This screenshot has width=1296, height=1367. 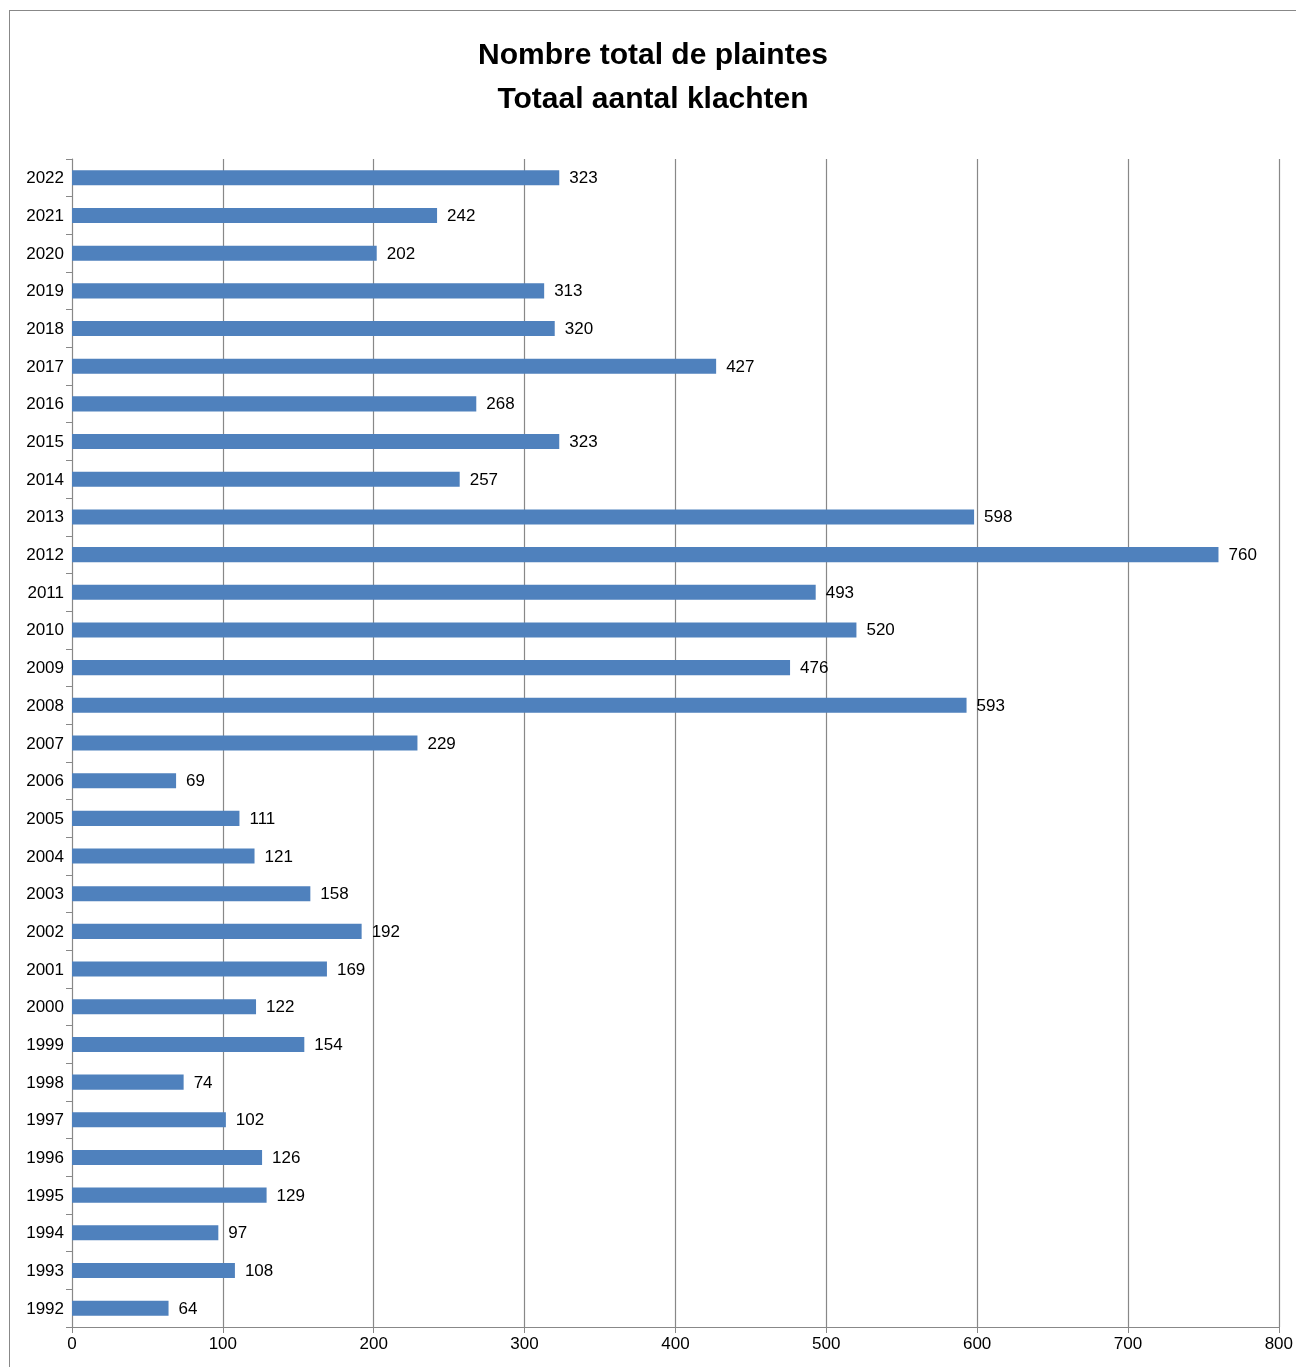 I want to click on y-tick-label: 1992, so click(x=45, y=1308).